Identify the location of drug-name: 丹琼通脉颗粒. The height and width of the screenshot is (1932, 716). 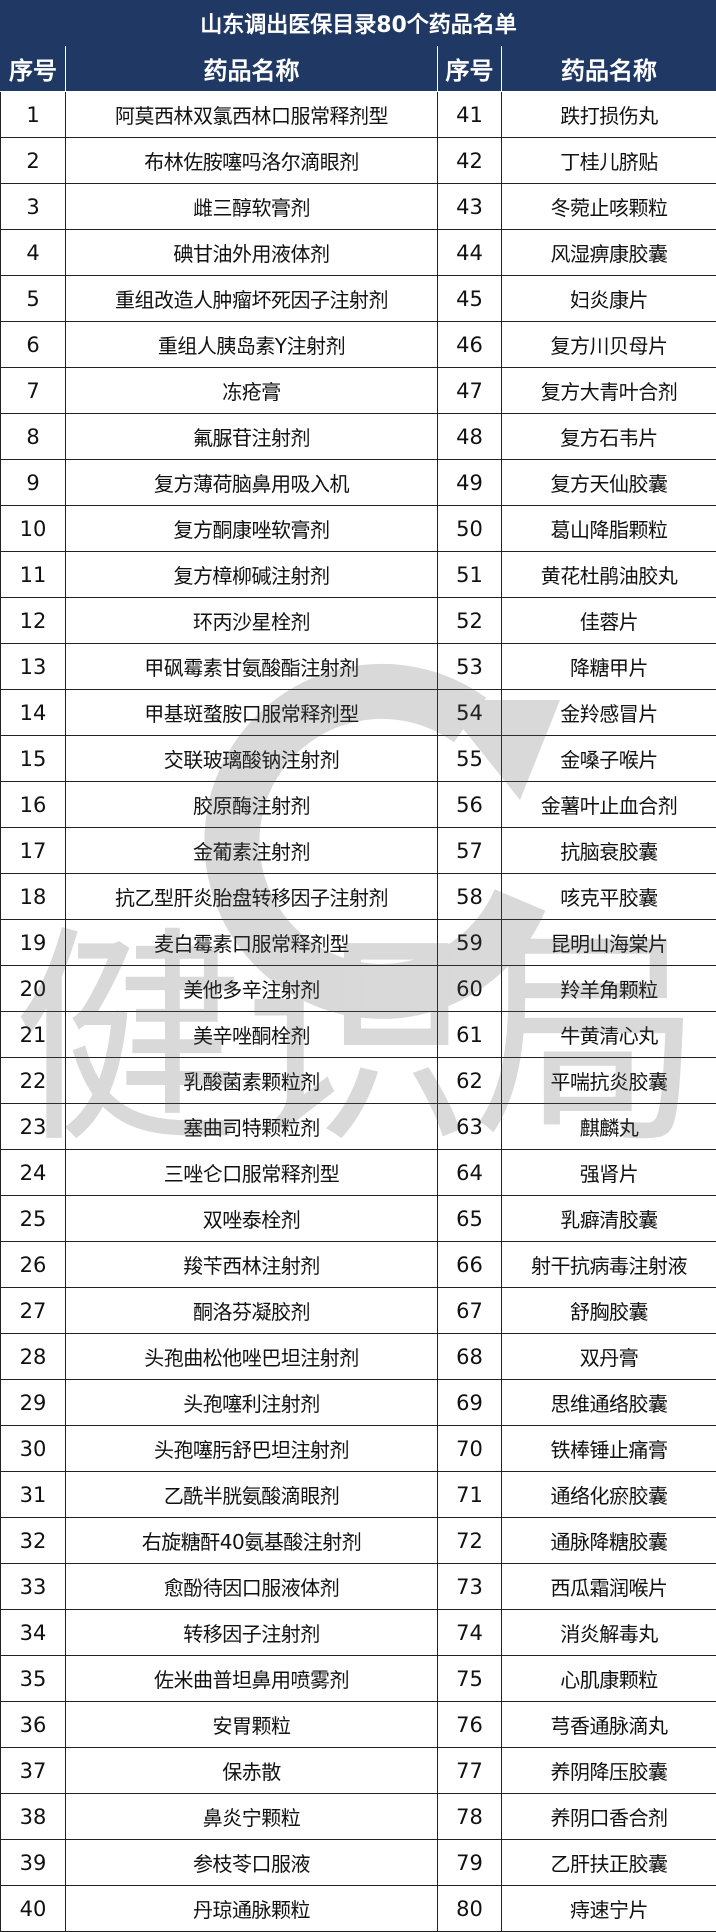
(252, 1909).